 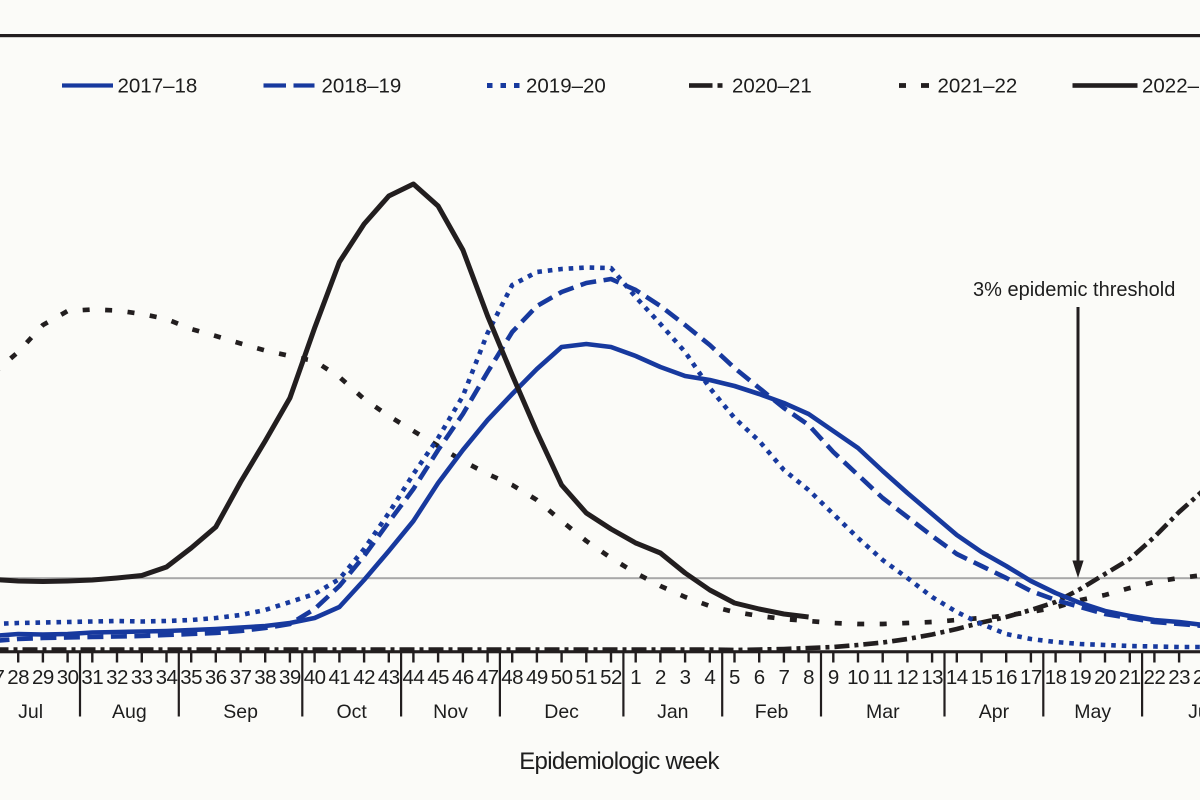 I want to click on svg-text: 45, so click(x=438, y=677).